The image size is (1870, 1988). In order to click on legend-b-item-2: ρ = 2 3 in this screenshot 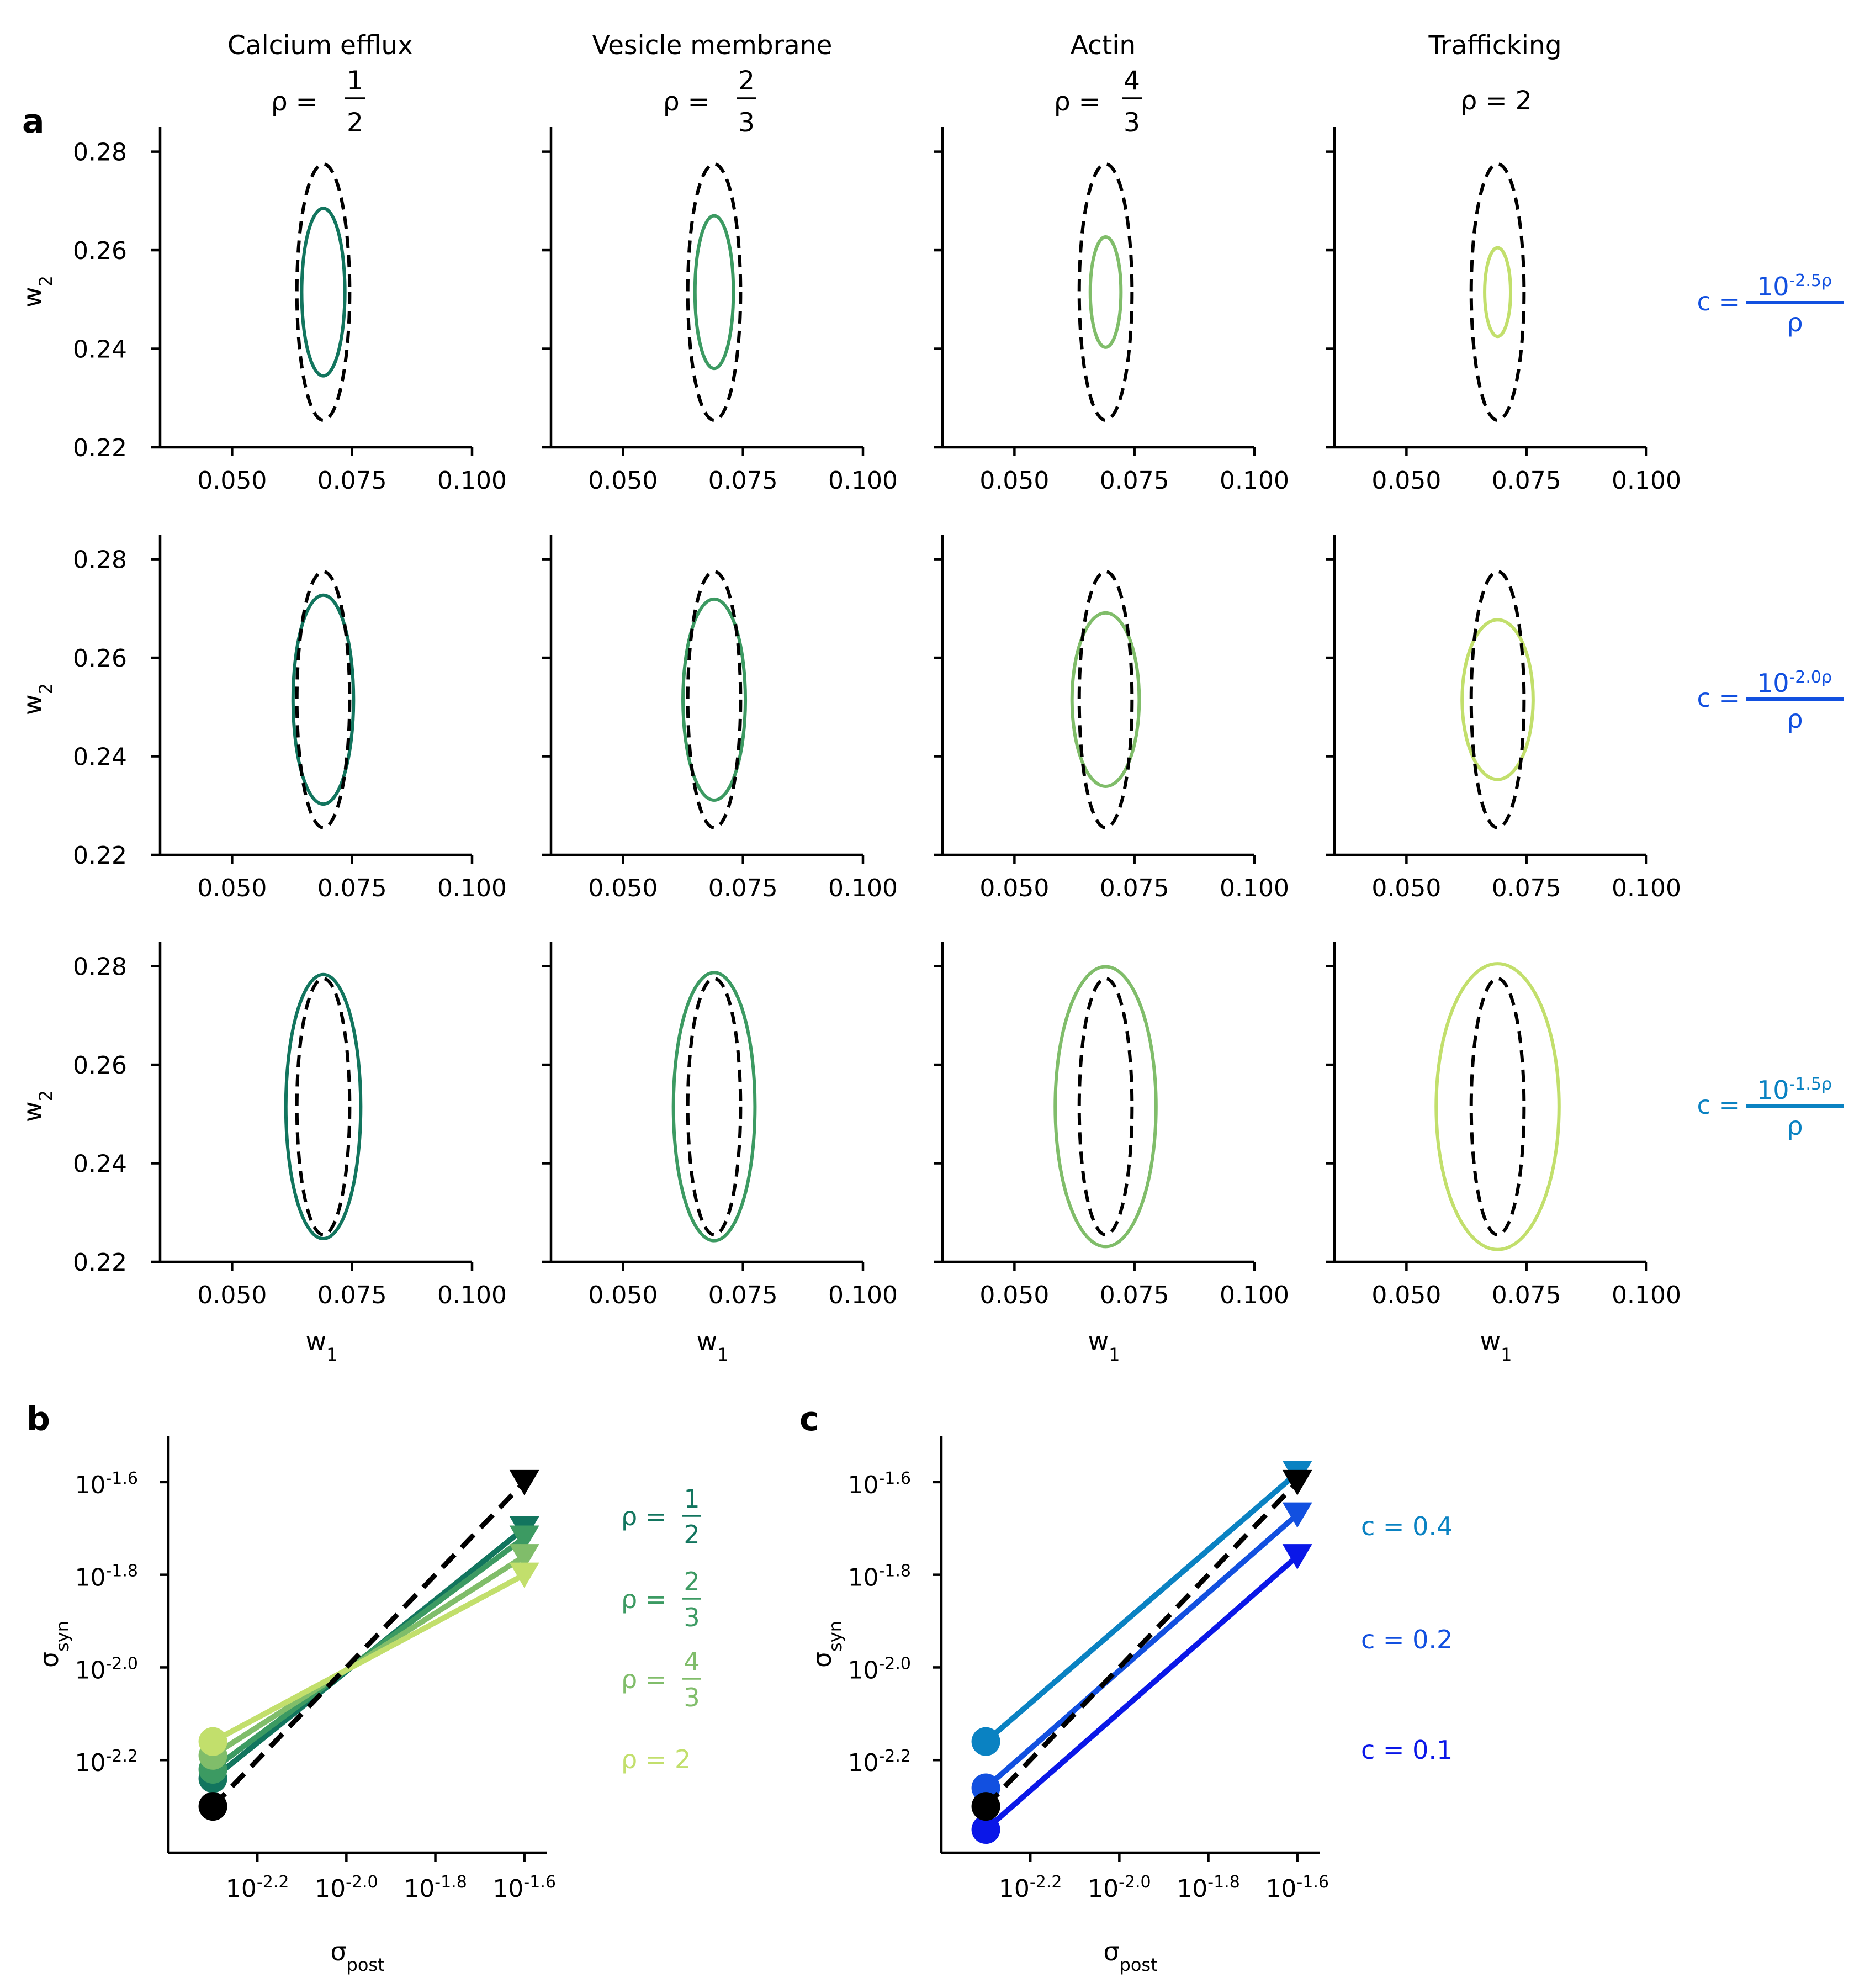, I will do `click(661, 1599)`.